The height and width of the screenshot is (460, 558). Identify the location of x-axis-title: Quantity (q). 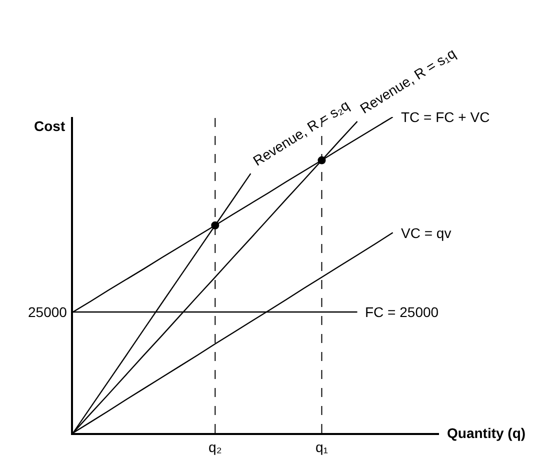
(486, 433).